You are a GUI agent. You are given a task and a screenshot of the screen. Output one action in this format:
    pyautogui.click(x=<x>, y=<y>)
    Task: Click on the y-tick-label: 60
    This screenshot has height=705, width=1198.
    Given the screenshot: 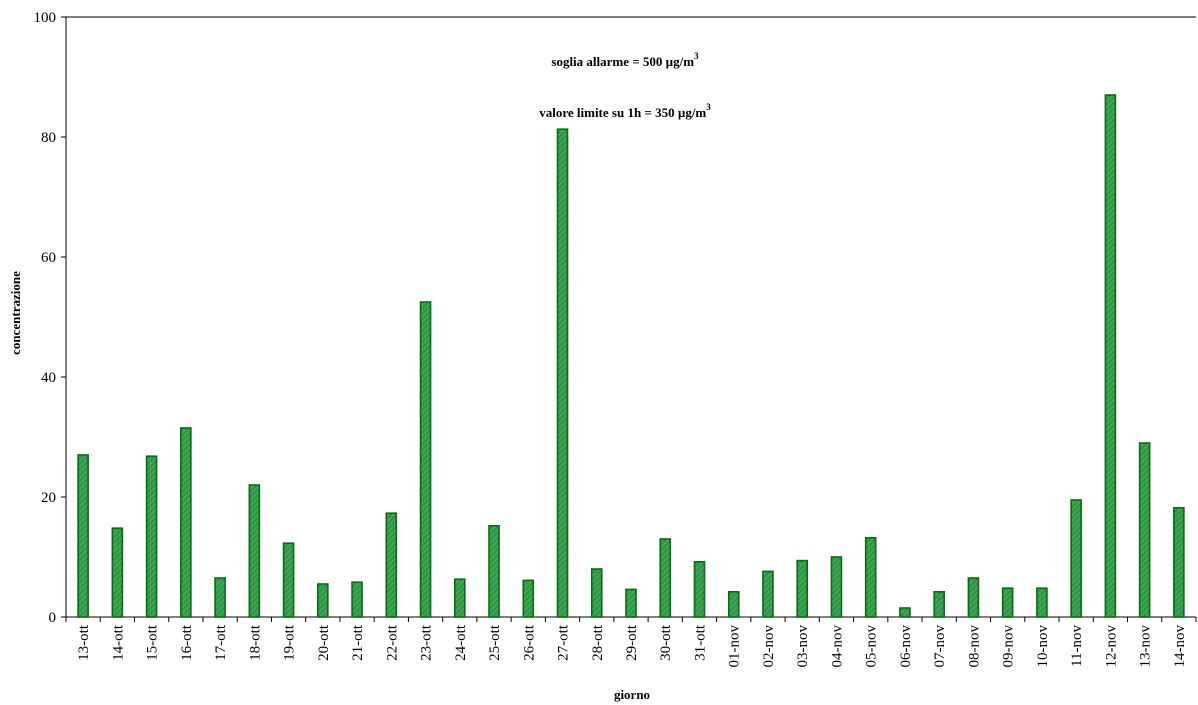 What is the action you would take?
    pyautogui.click(x=48, y=258)
    